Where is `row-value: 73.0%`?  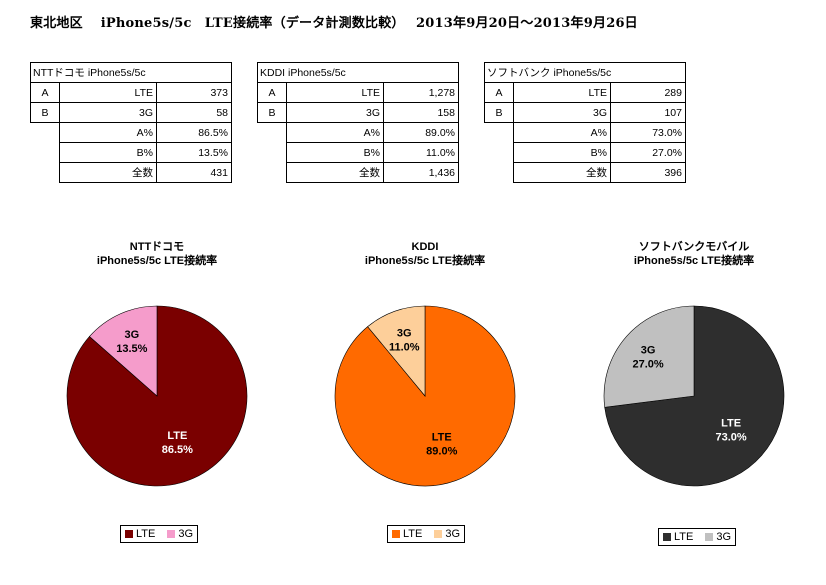 row-value: 73.0% is located at coordinates (648, 132).